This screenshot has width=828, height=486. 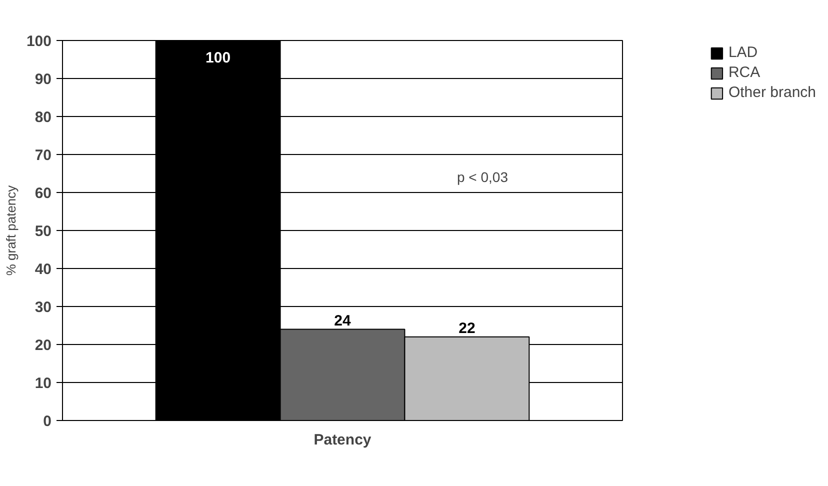 I want to click on data-label: 100, so click(x=218, y=58).